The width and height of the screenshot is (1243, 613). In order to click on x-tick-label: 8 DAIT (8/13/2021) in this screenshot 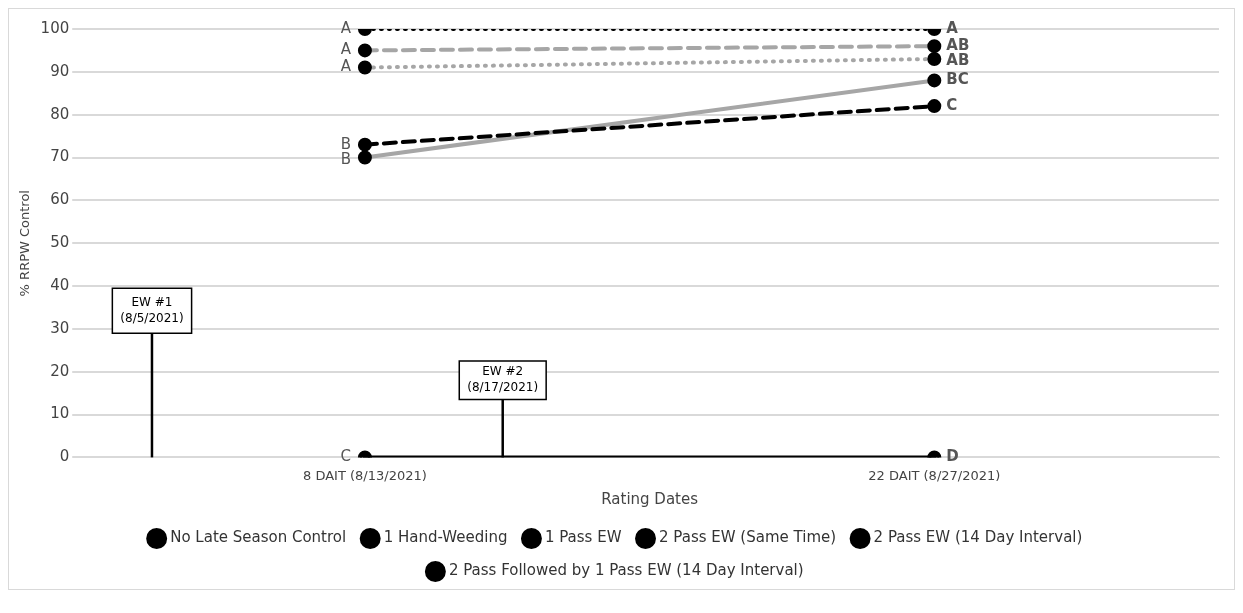, I will do `click(365, 475)`.